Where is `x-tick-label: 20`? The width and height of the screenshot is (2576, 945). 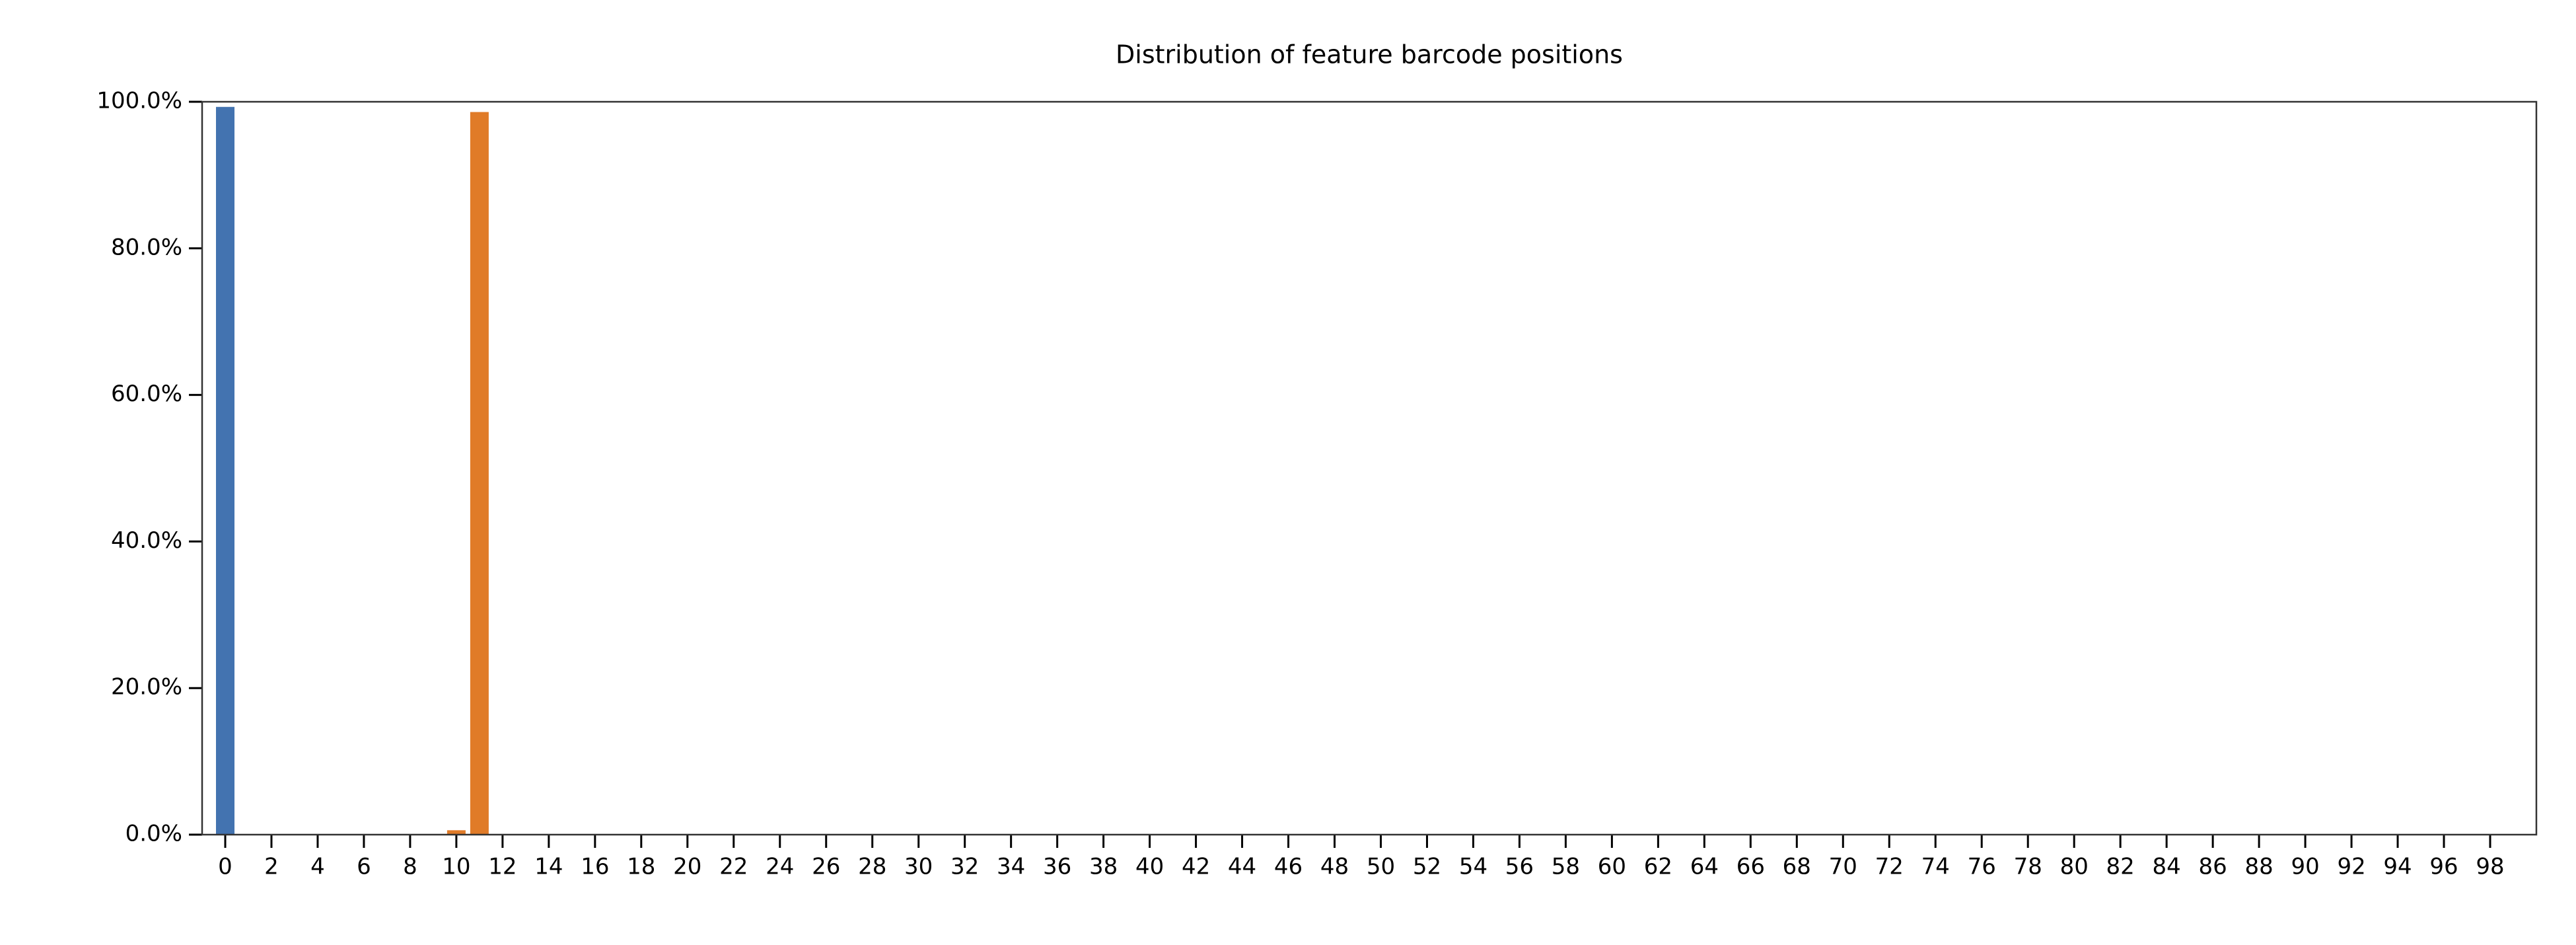
x-tick-label: 20 is located at coordinates (687, 867).